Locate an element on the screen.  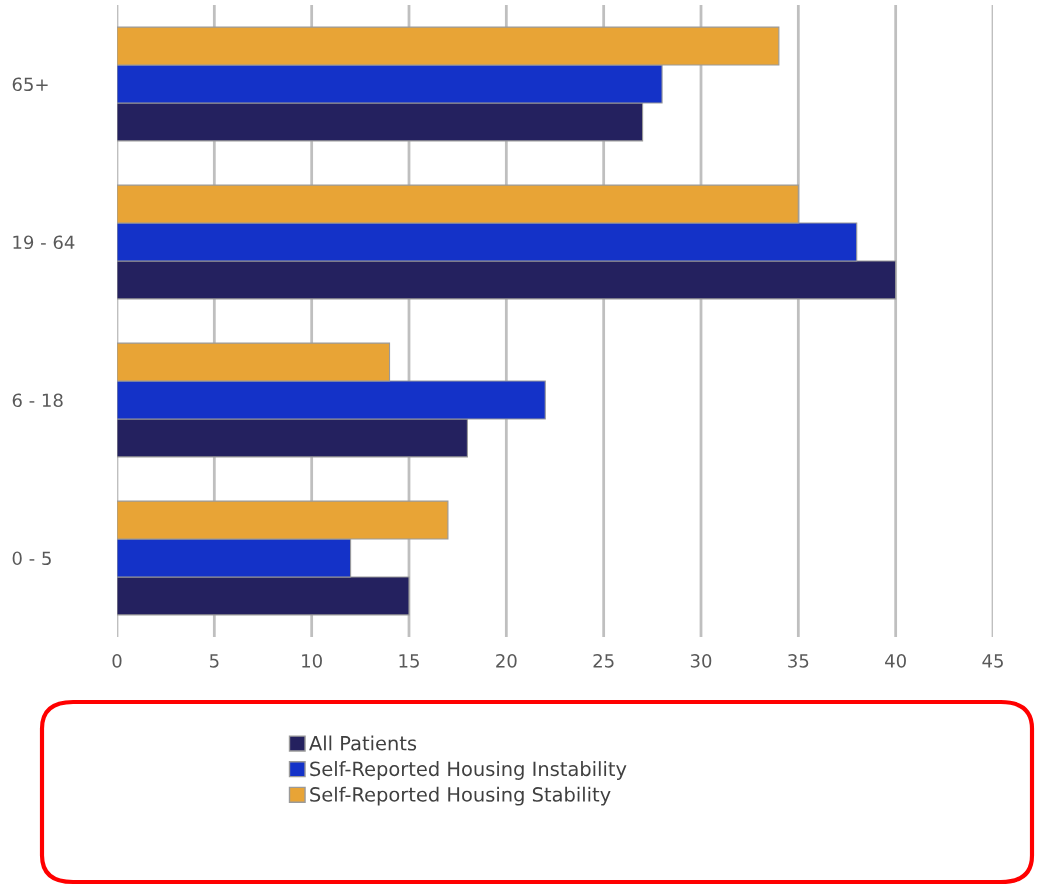
y-tick-label: 0 - 5 is located at coordinates (31, 558).